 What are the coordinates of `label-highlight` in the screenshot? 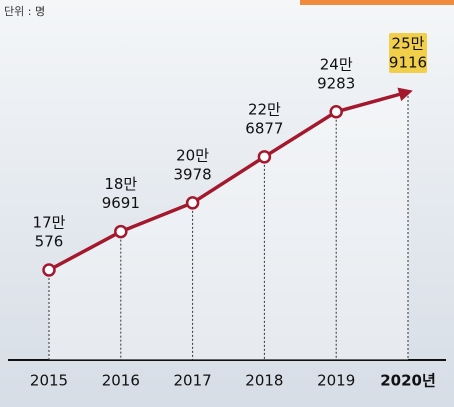 It's located at (408, 53).